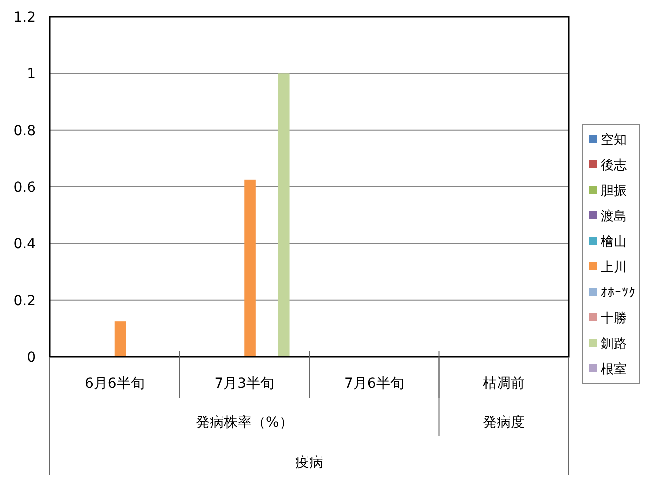 The image size is (657, 481). Describe the element at coordinates (614, 370) in the screenshot. I see `legend-label: 根室` at that location.